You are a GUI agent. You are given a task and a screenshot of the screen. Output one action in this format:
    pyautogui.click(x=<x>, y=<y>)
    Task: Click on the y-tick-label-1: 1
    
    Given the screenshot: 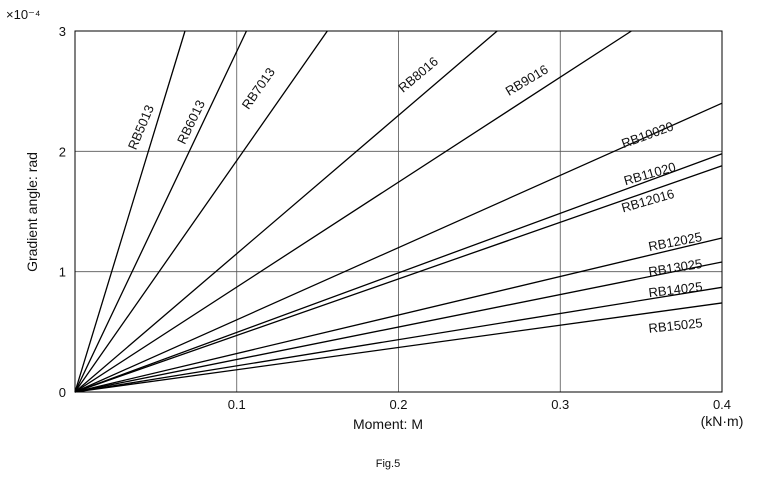 What is the action you would take?
    pyautogui.click(x=62, y=272)
    